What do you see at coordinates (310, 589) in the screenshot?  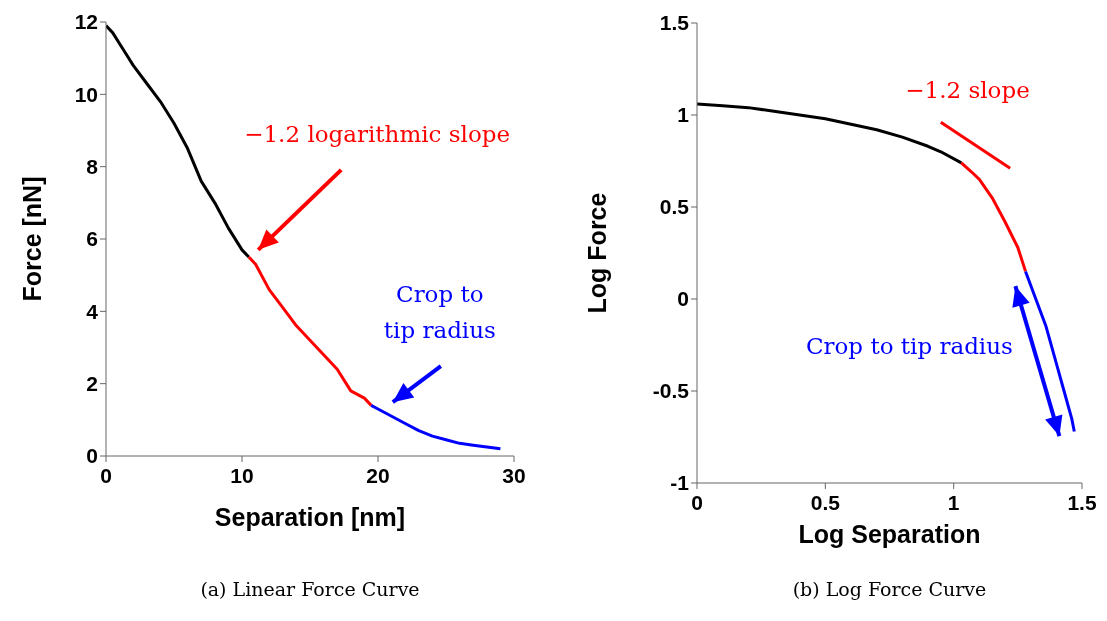 I see `text: (a) Linear Force Curve` at bounding box center [310, 589].